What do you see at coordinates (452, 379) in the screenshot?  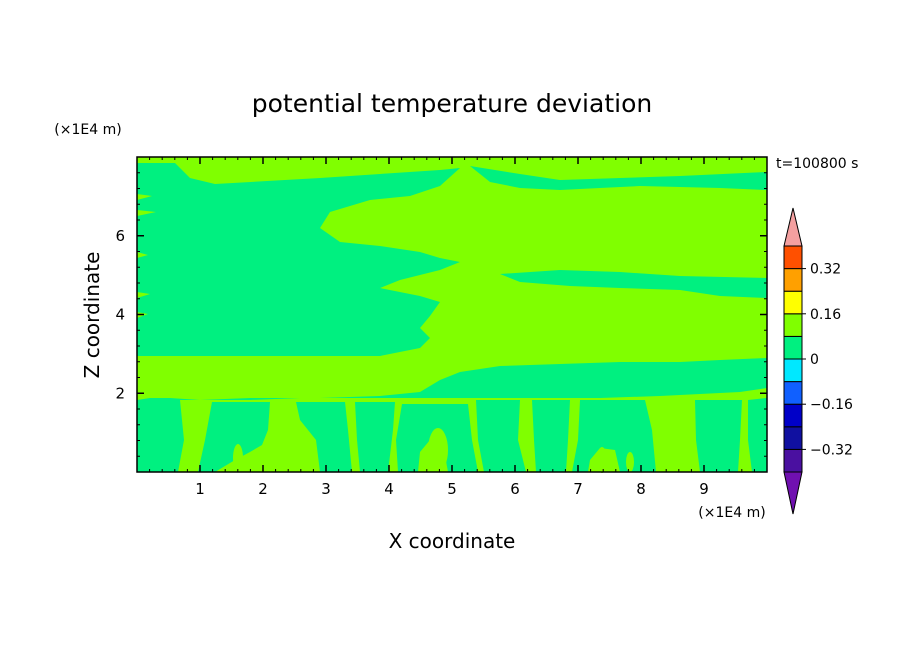 I see `low-band-negative-field` at bounding box center [452, 379].